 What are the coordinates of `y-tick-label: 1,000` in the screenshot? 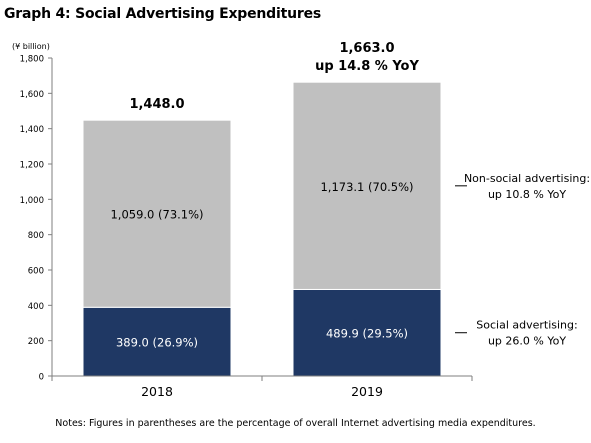 It's located at (32, 201).